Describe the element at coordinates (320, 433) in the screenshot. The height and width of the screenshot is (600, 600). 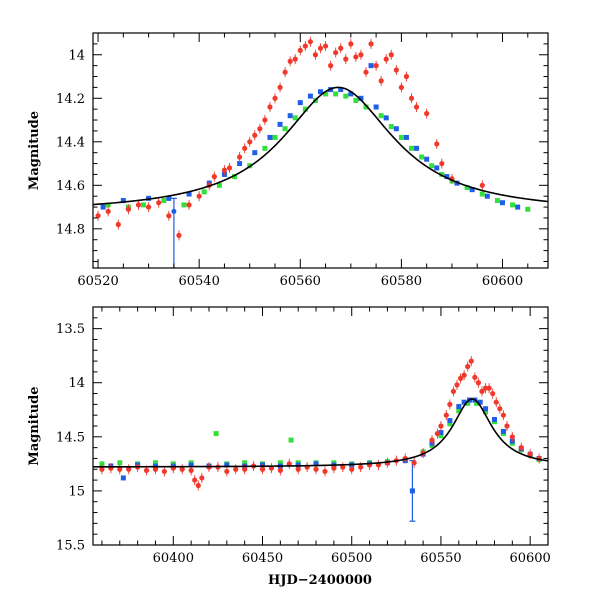
I see `model-curve` at that location.